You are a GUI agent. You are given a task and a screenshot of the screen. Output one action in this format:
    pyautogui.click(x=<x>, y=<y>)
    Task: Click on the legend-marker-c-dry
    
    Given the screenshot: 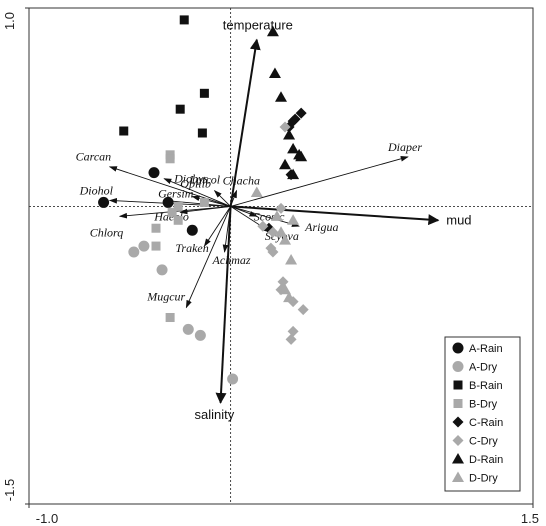 What is the action you would take?
    pyautogui.click(x=458, y=440)
    